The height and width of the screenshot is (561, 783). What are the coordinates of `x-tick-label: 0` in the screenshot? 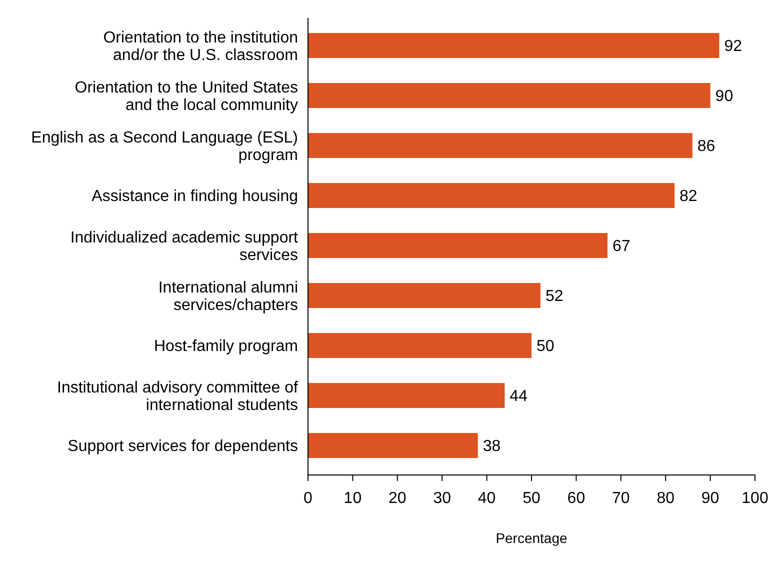 It's located at (308, 498).